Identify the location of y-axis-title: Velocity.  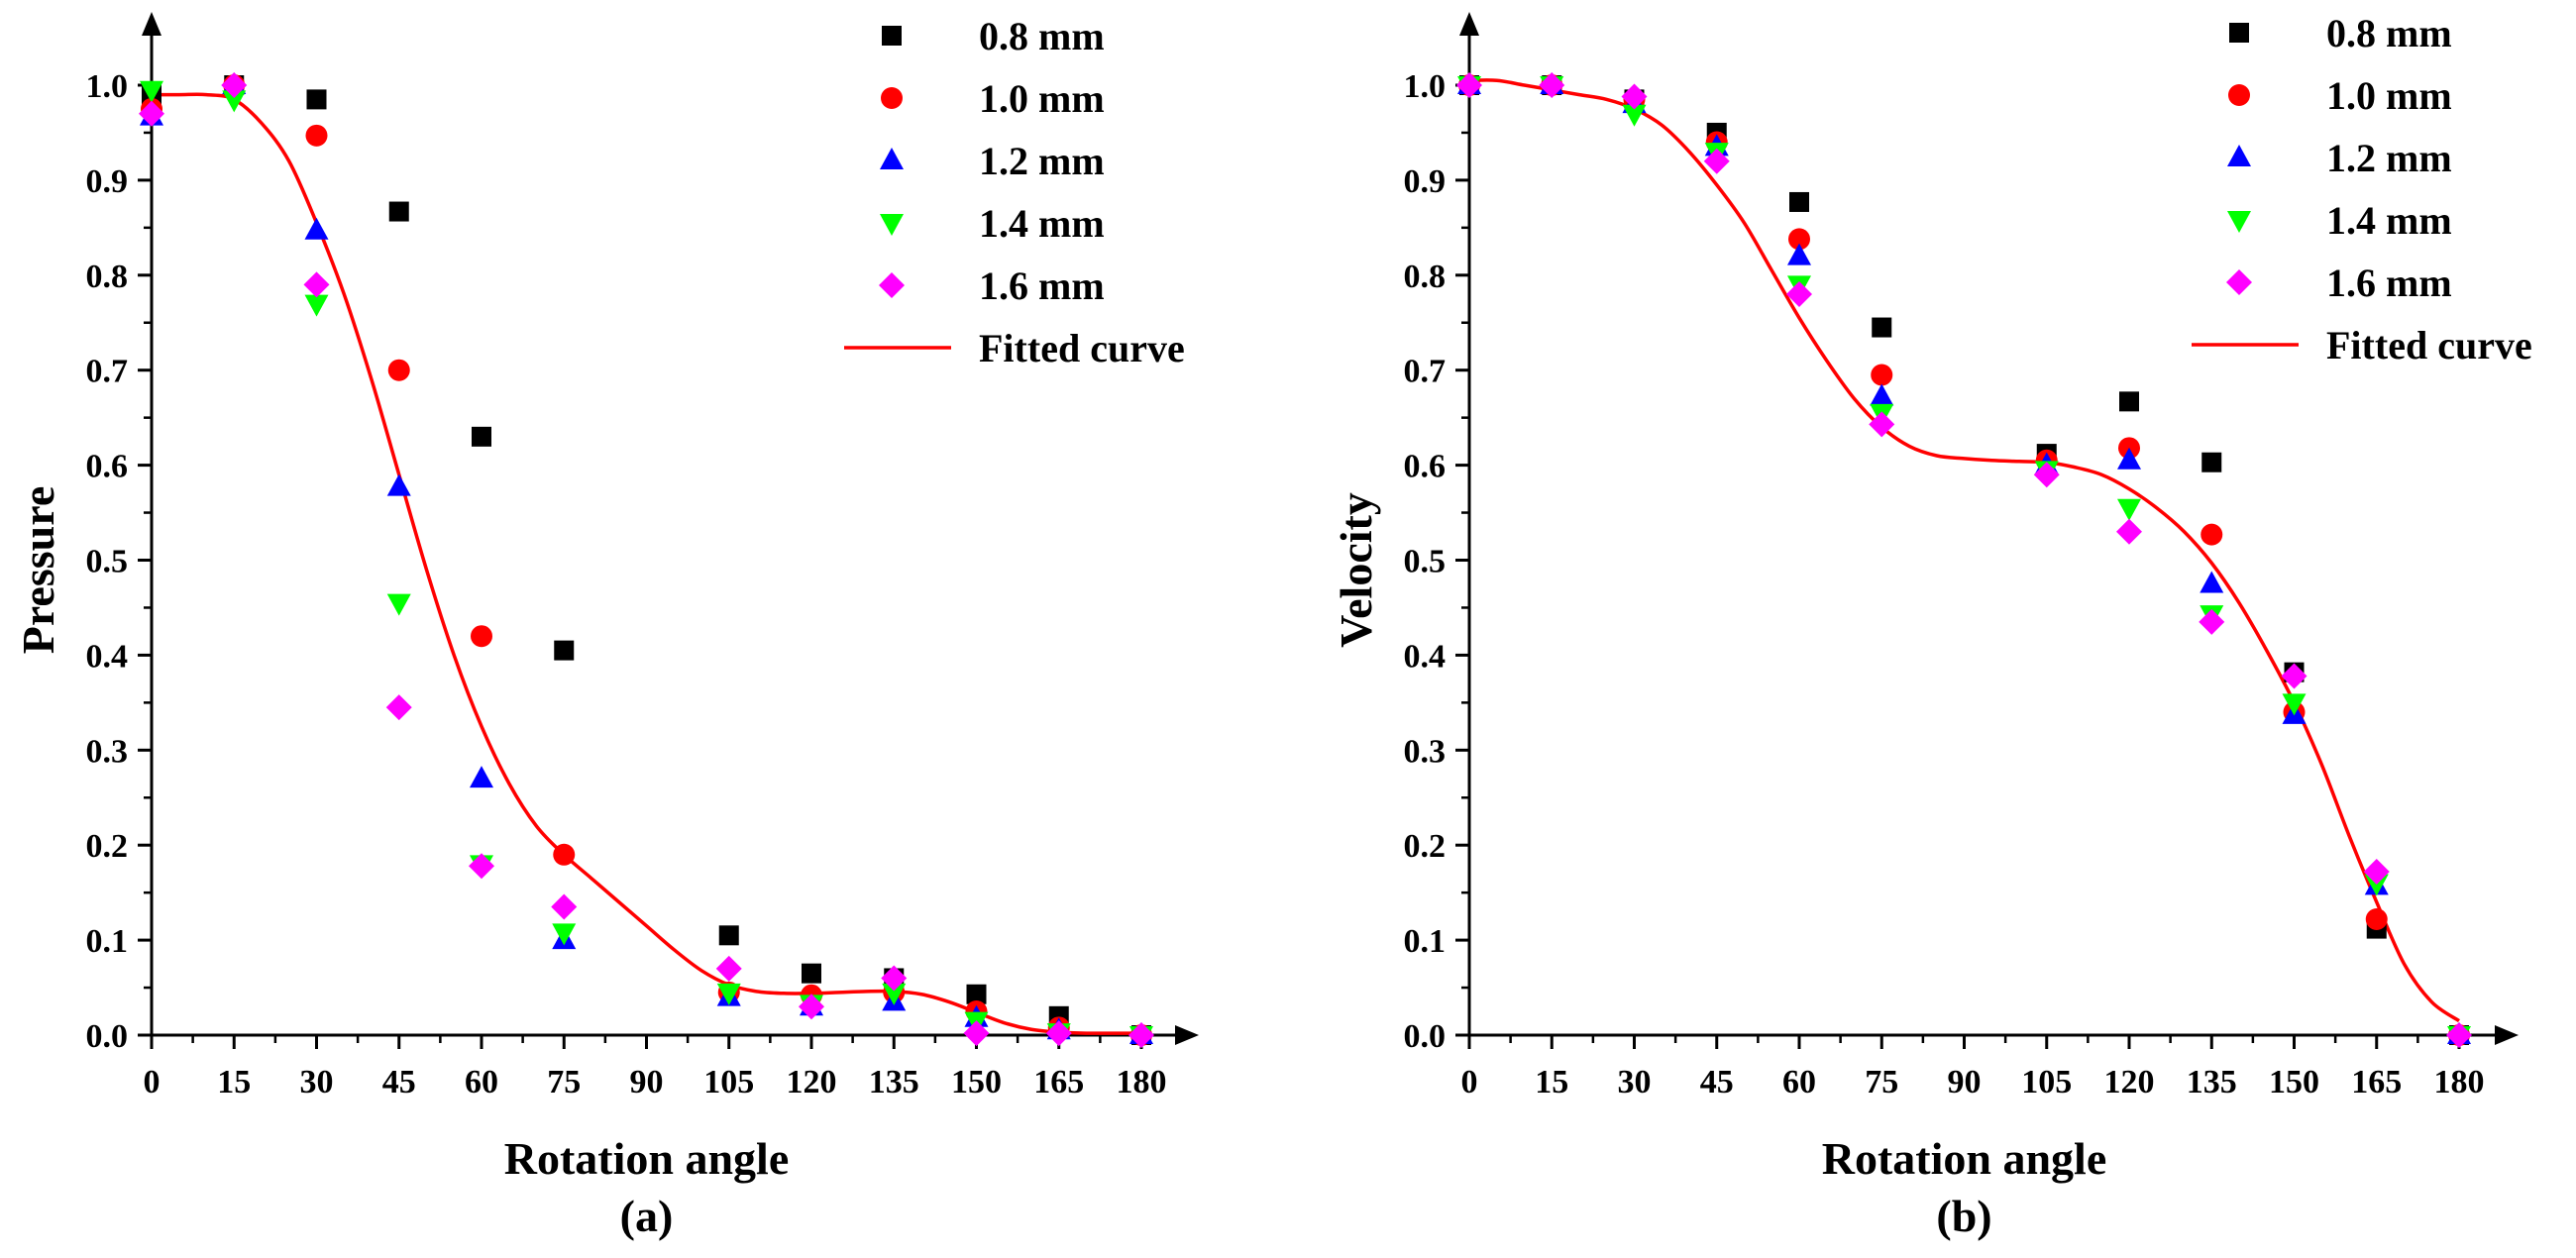
(1356, 570).